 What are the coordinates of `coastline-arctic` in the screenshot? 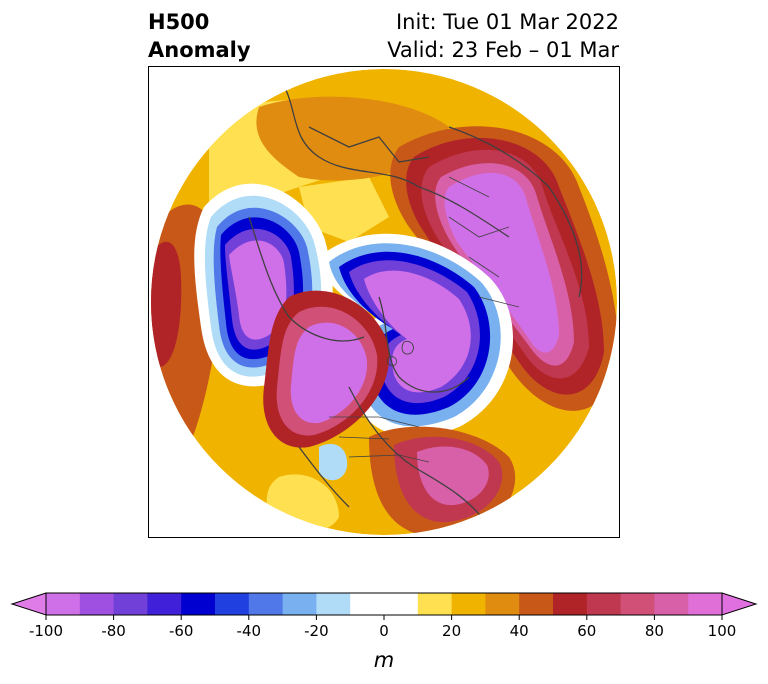 It's located at (424, 344).